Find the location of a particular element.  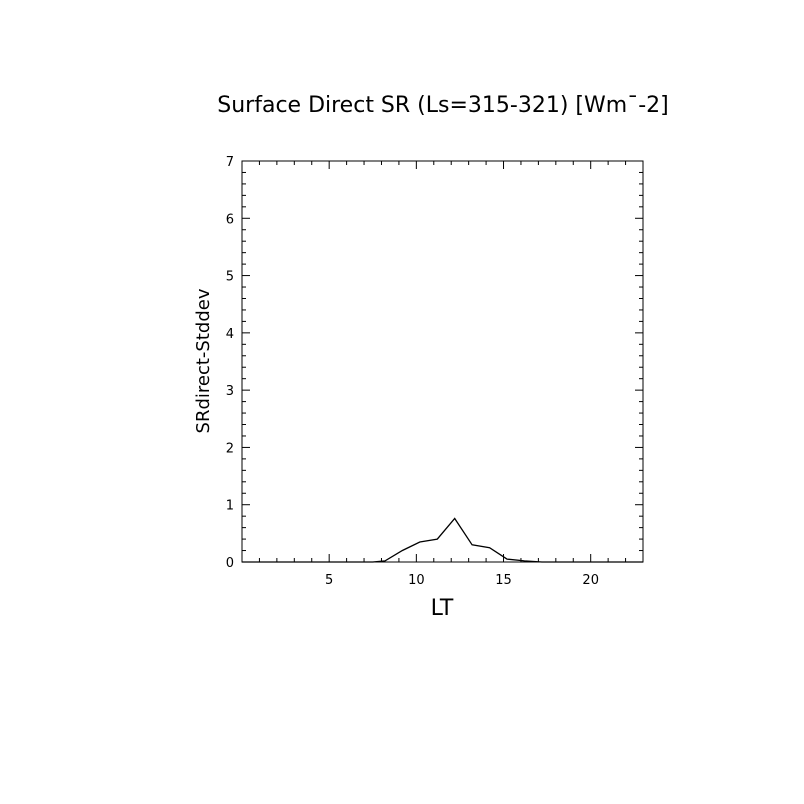

y-axis-label: SRdirect-Stddev is located at coordinates (203, 360).